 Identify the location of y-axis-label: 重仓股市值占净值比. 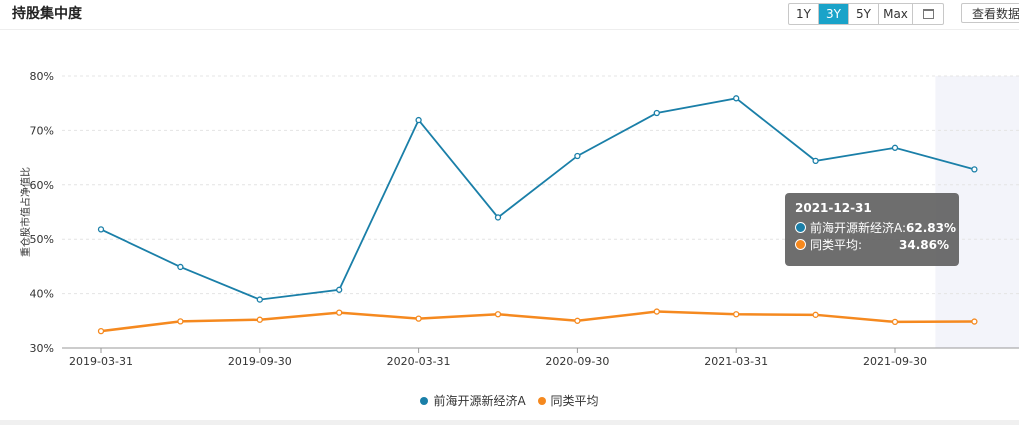
(25, 212).